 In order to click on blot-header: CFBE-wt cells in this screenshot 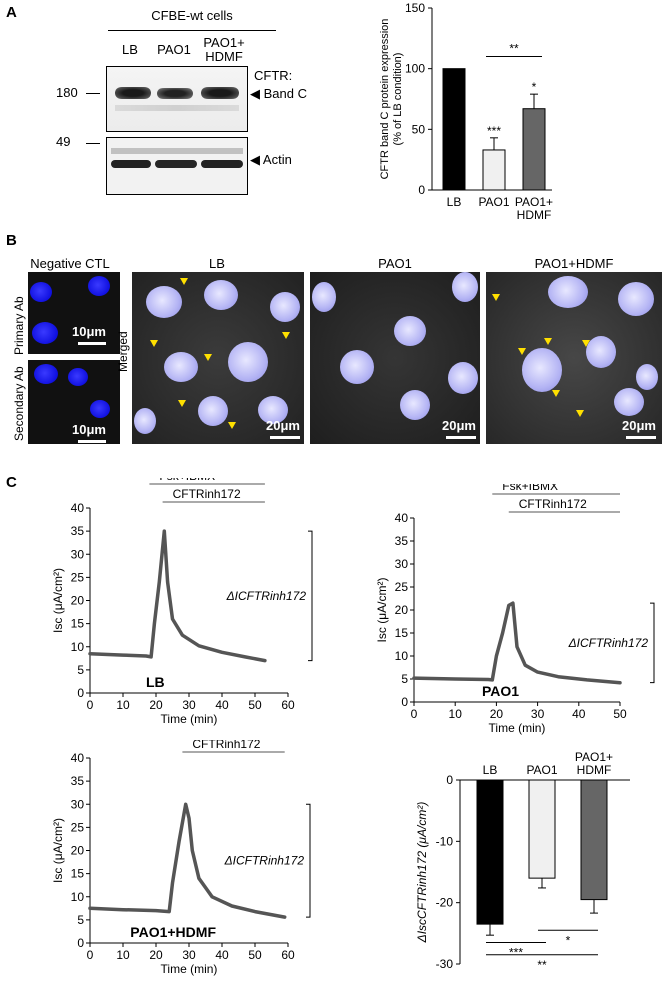, I will do `click(192, 15)`.